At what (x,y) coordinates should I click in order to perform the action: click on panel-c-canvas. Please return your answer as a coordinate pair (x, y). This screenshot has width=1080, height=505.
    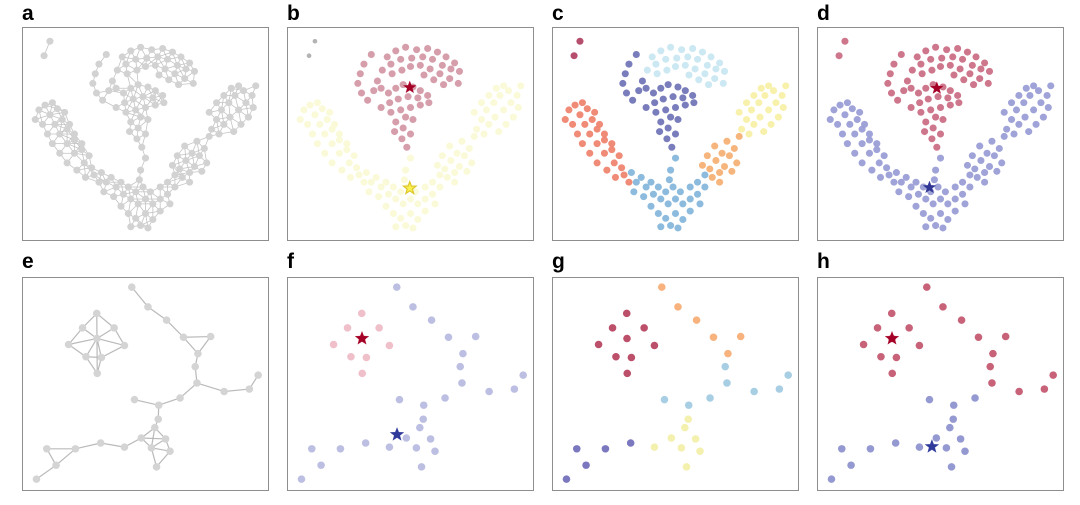
    Looking at the image, I should click on (675, 134).